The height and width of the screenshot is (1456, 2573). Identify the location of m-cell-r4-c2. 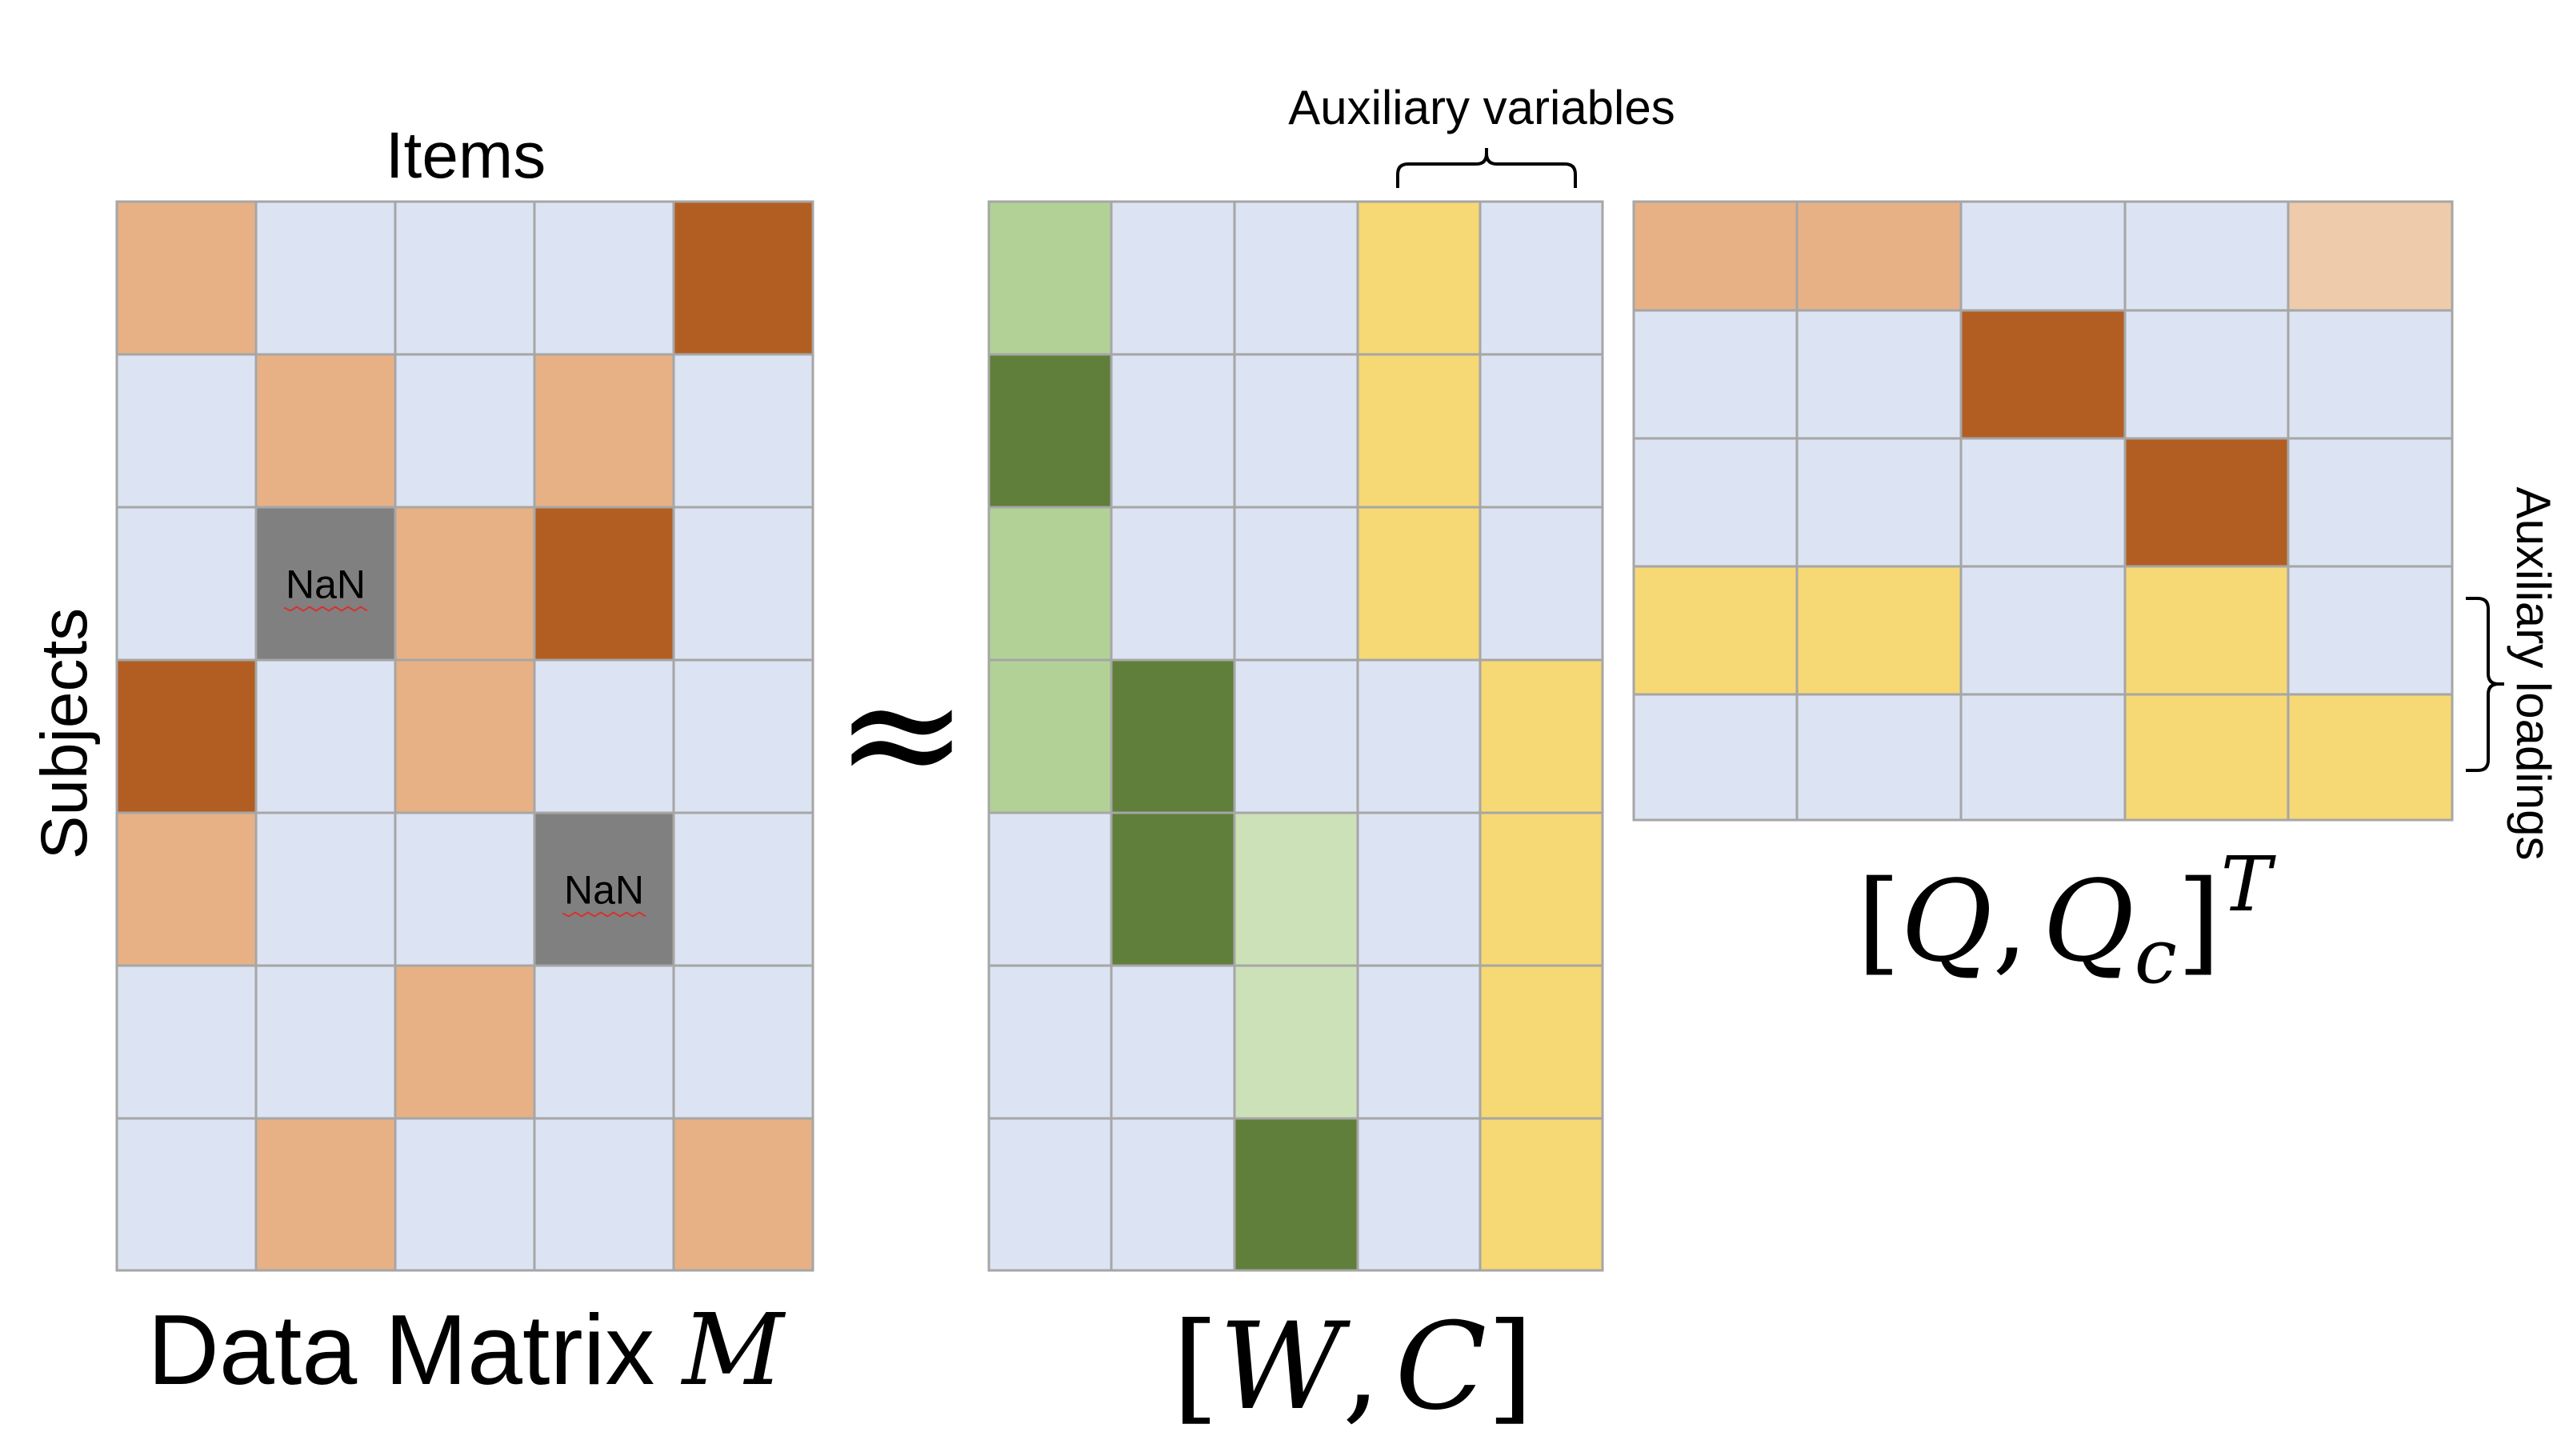
(326, 736).